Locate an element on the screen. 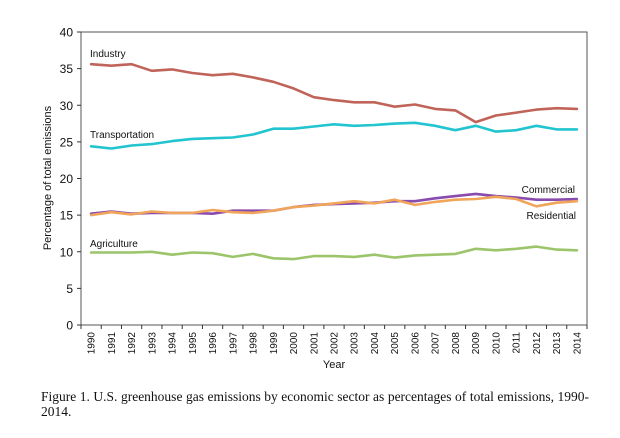 This screenshot has height=438, width=620. y-tick-label: 10 is located at coordinates (67, 252).